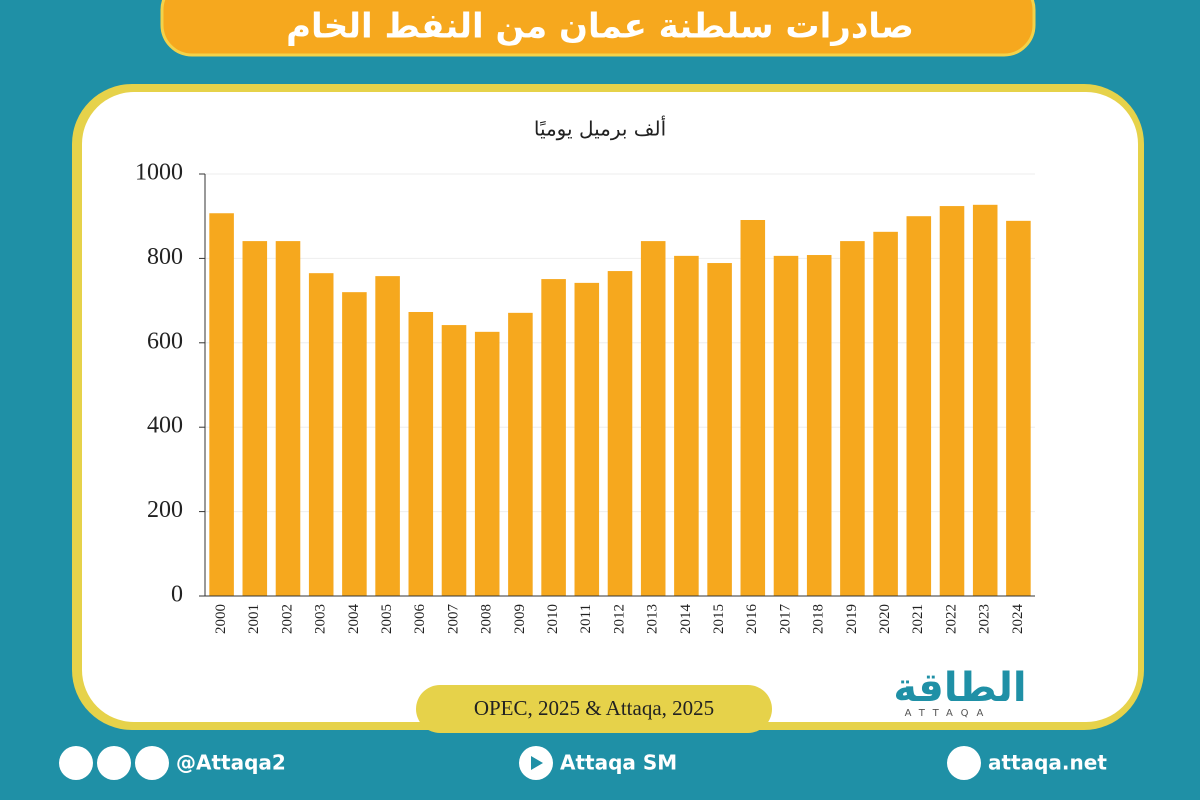 This screenshot has width=1200, height=804. What do you see at coordinates (152, 763) in the screenshot?
I see `facebook-icon` at bounding box center [152, 763].